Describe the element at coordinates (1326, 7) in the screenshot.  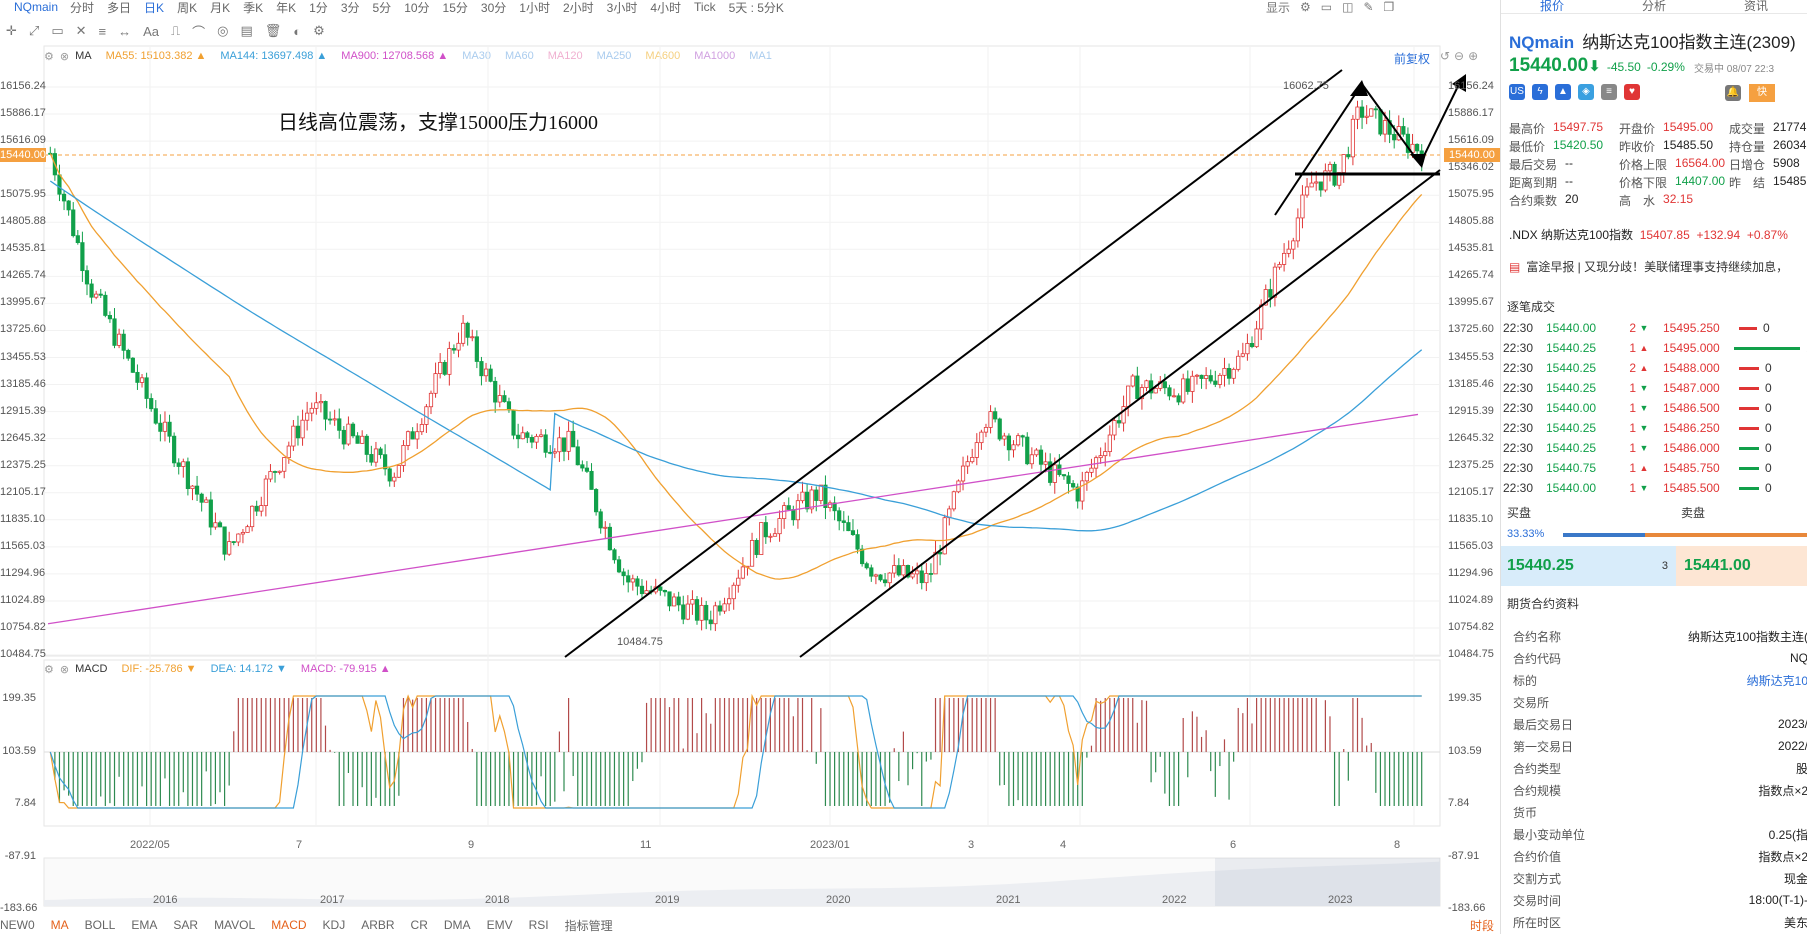
I see `layout-icon: ▭` at that location.